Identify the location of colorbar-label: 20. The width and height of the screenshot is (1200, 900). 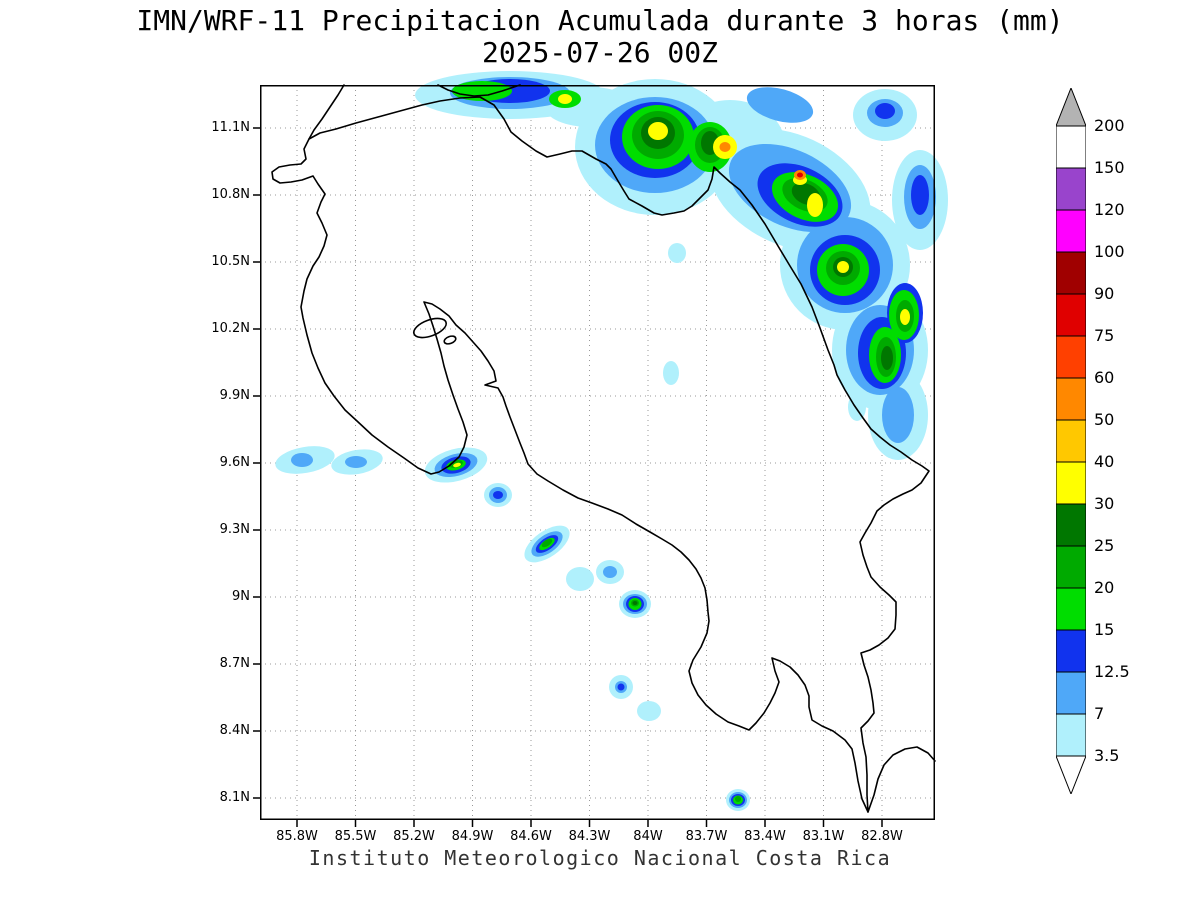
(1104, 587).